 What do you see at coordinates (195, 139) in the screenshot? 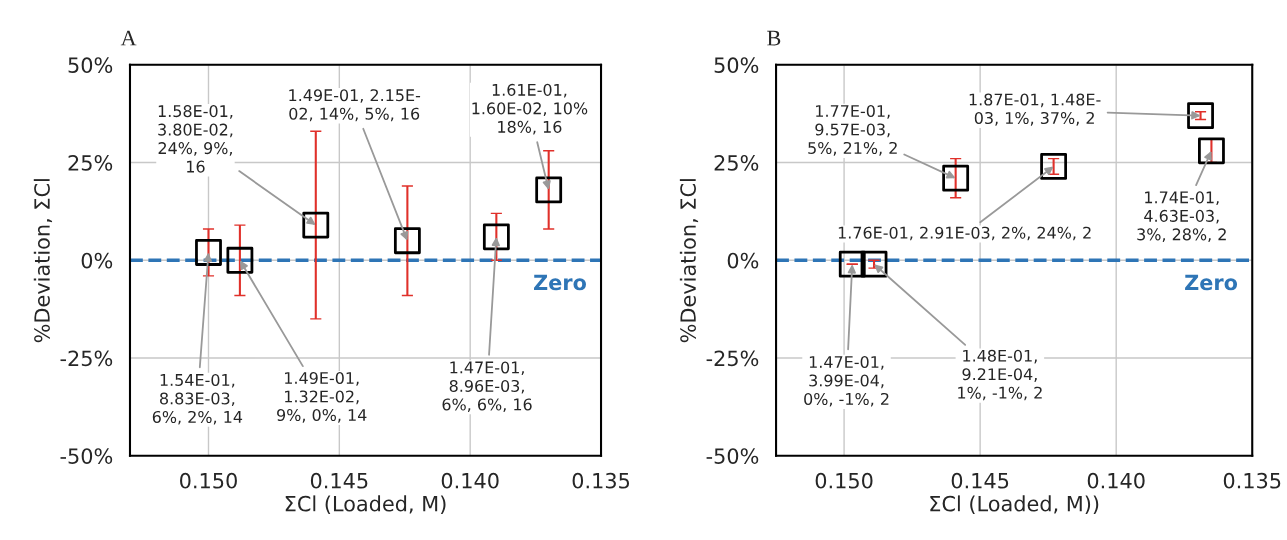
I see `annotation: 1.58E-01, 3.80E-02, 24%, 9%, 16` at bounding box center [195, 139].